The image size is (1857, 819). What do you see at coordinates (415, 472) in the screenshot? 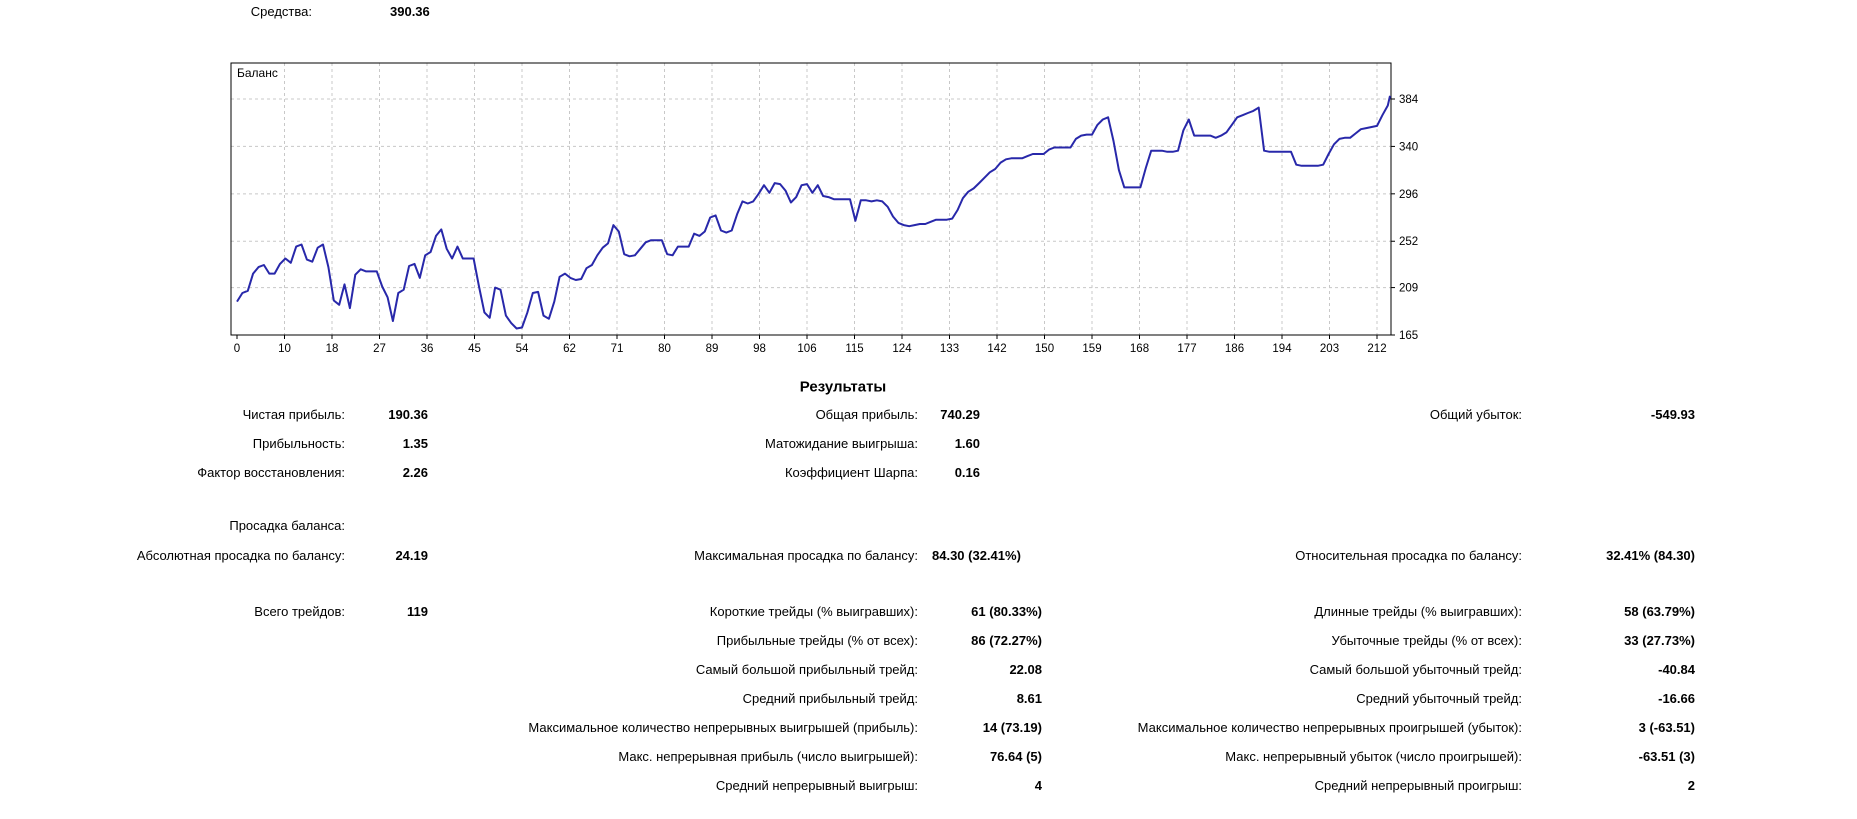
I see `stat-value: 2.26` at bounding box center [415, 472].